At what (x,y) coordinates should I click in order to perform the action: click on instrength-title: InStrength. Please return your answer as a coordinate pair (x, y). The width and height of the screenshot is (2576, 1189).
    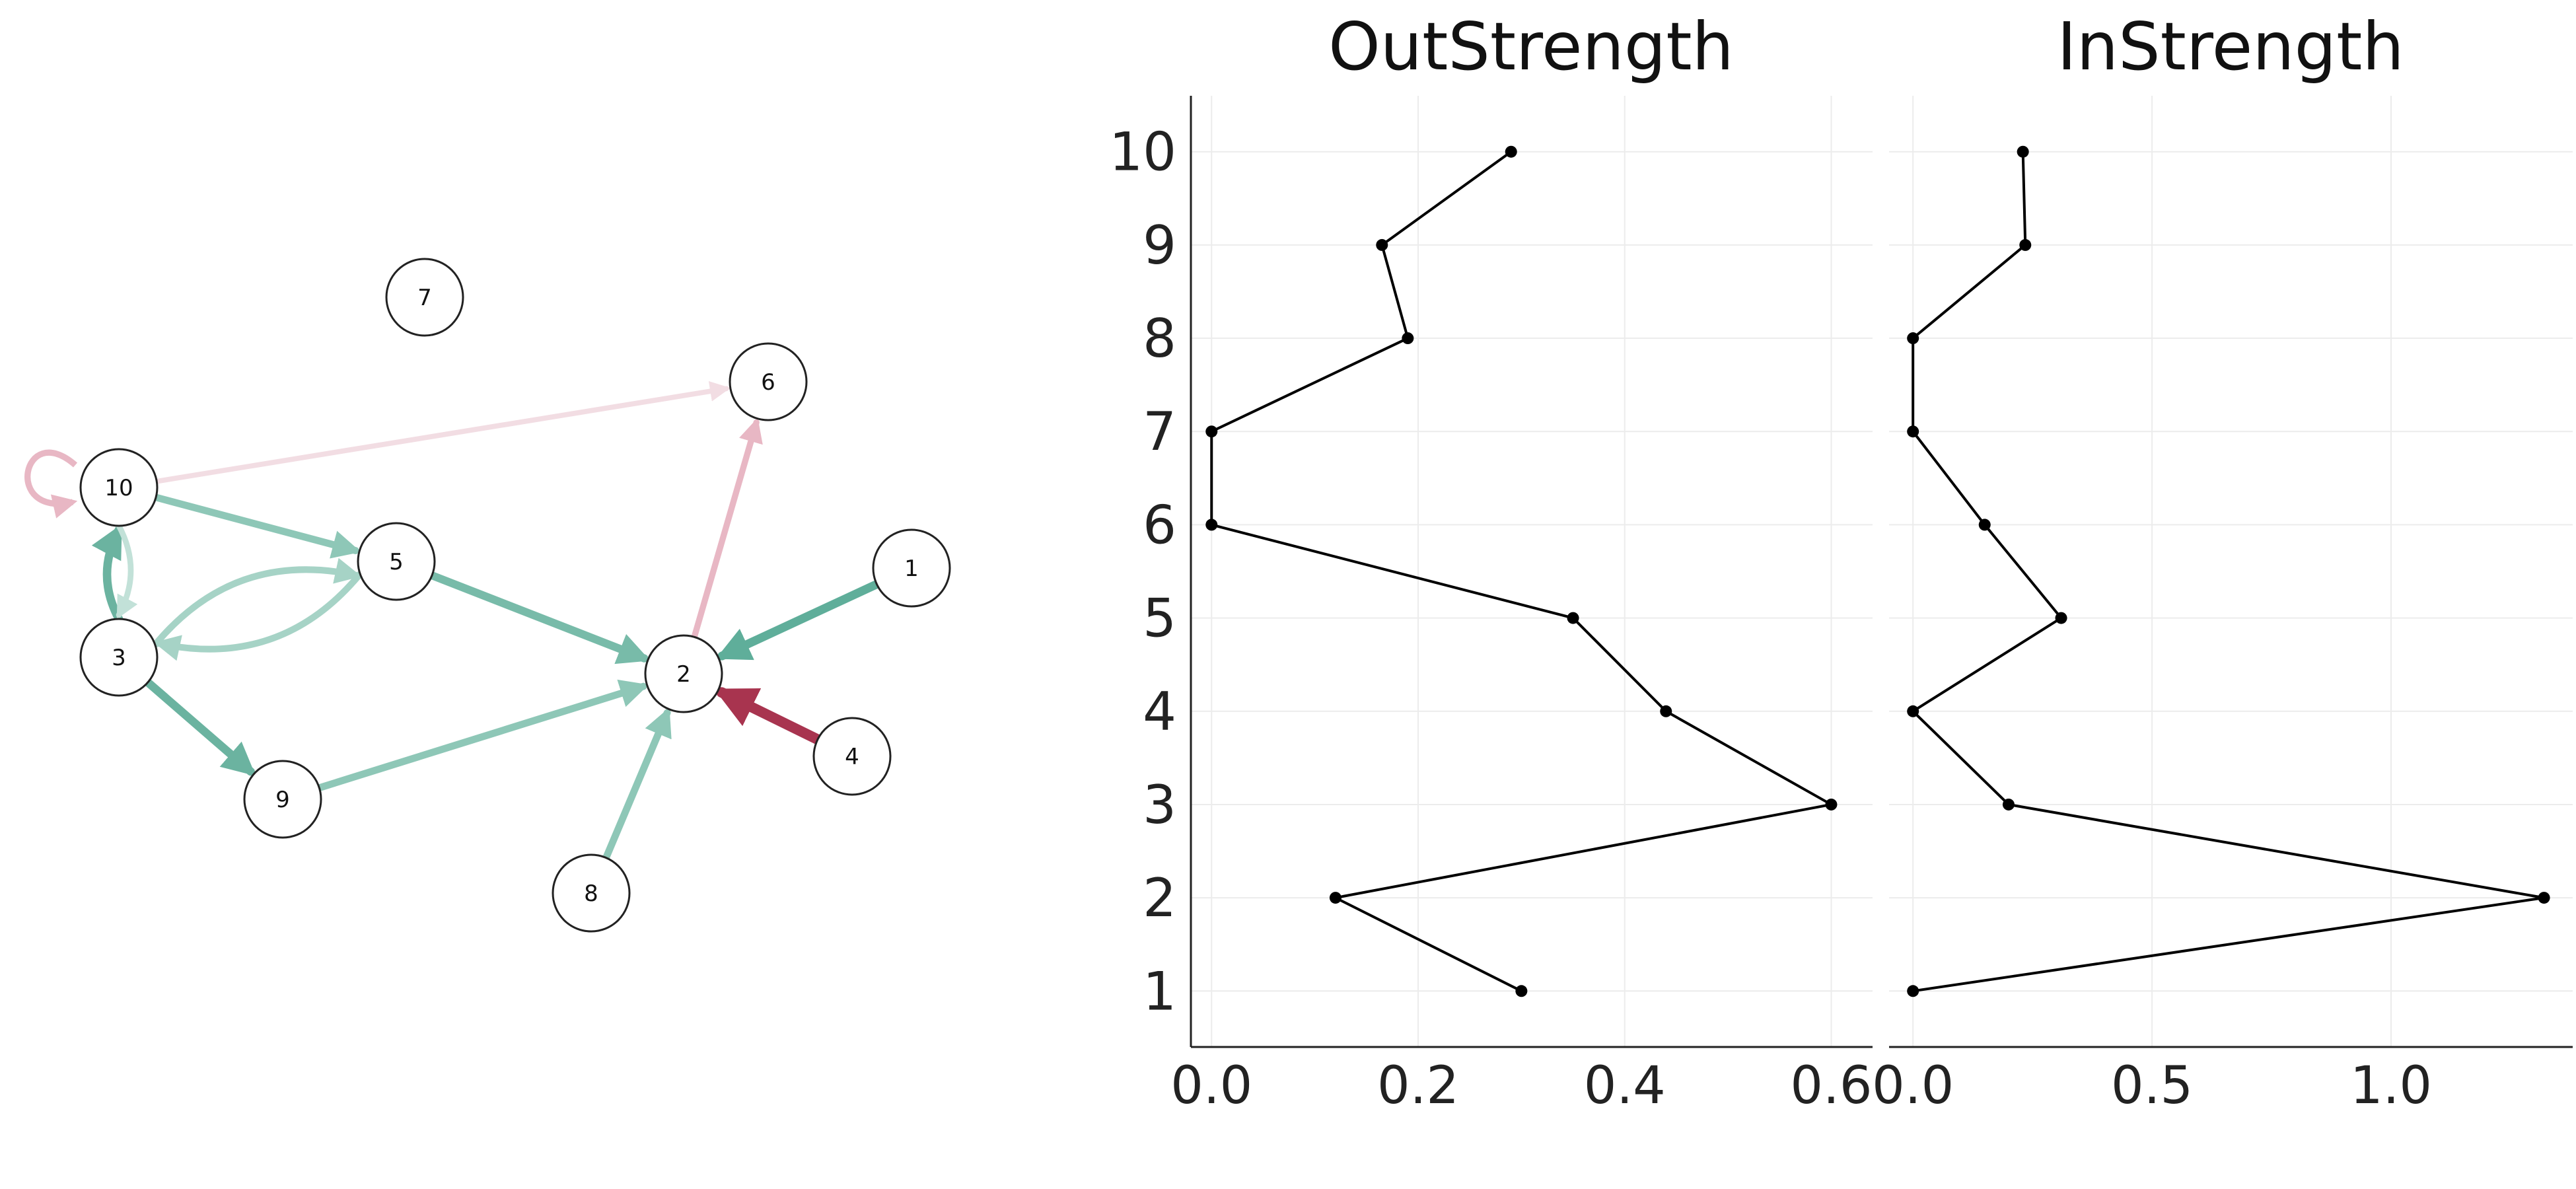
    Looking at the image, I should click on (2230, 46).